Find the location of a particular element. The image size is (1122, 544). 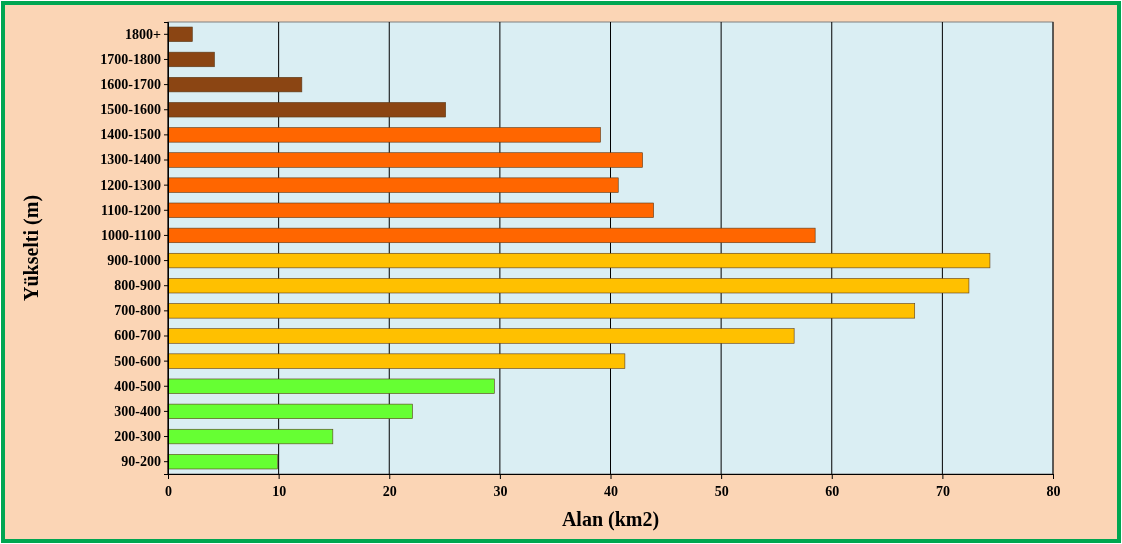

y-tick-label: 1700-1800 is located at coordinates (130, 59).